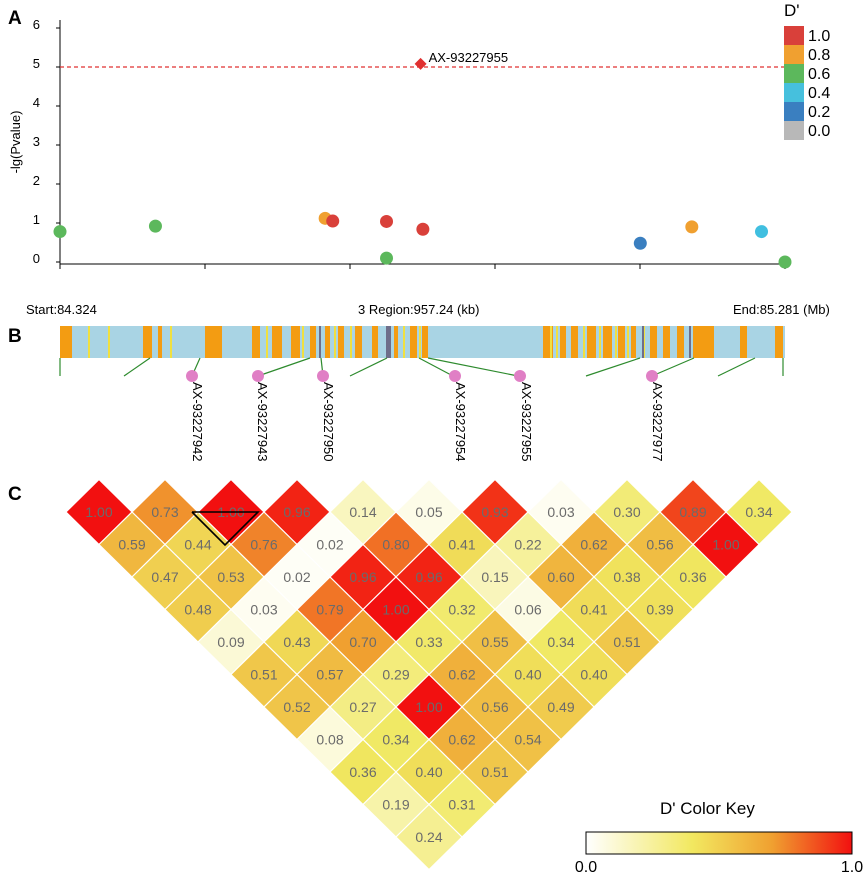  Describe the element at coordinates (197, 545) in the screenshot. I see `ld-cell-value: 0.44` at that location.